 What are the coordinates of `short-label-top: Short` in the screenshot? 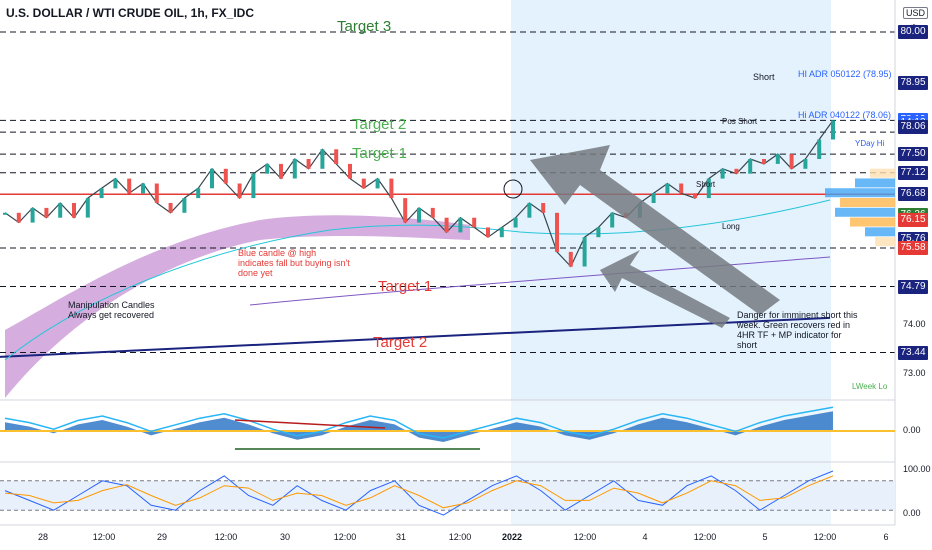 It's located at (764, 77).